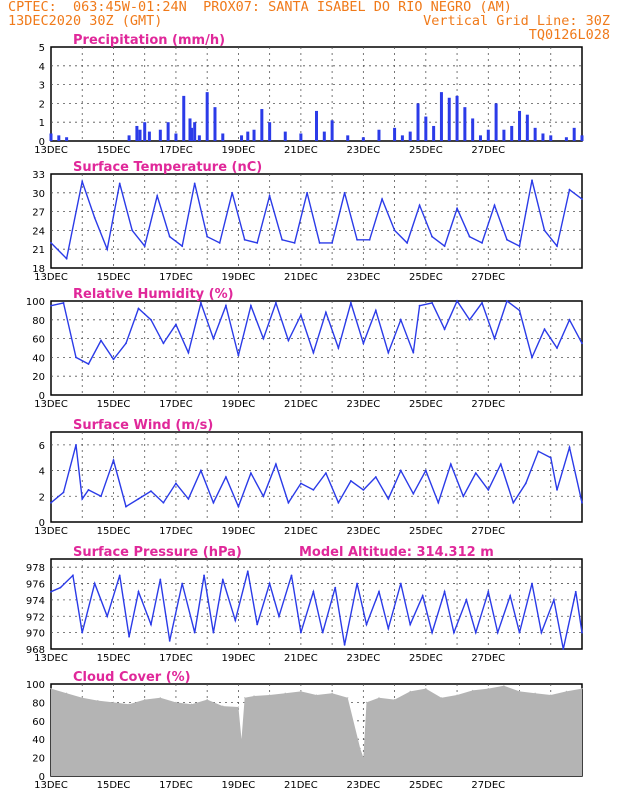 Image resolution: width=618 pixels, height=800 pixels. What do you see at coordinates (316, 332) in the screenshot?
I see `rh-series-line` at bounding box center [316, 332].